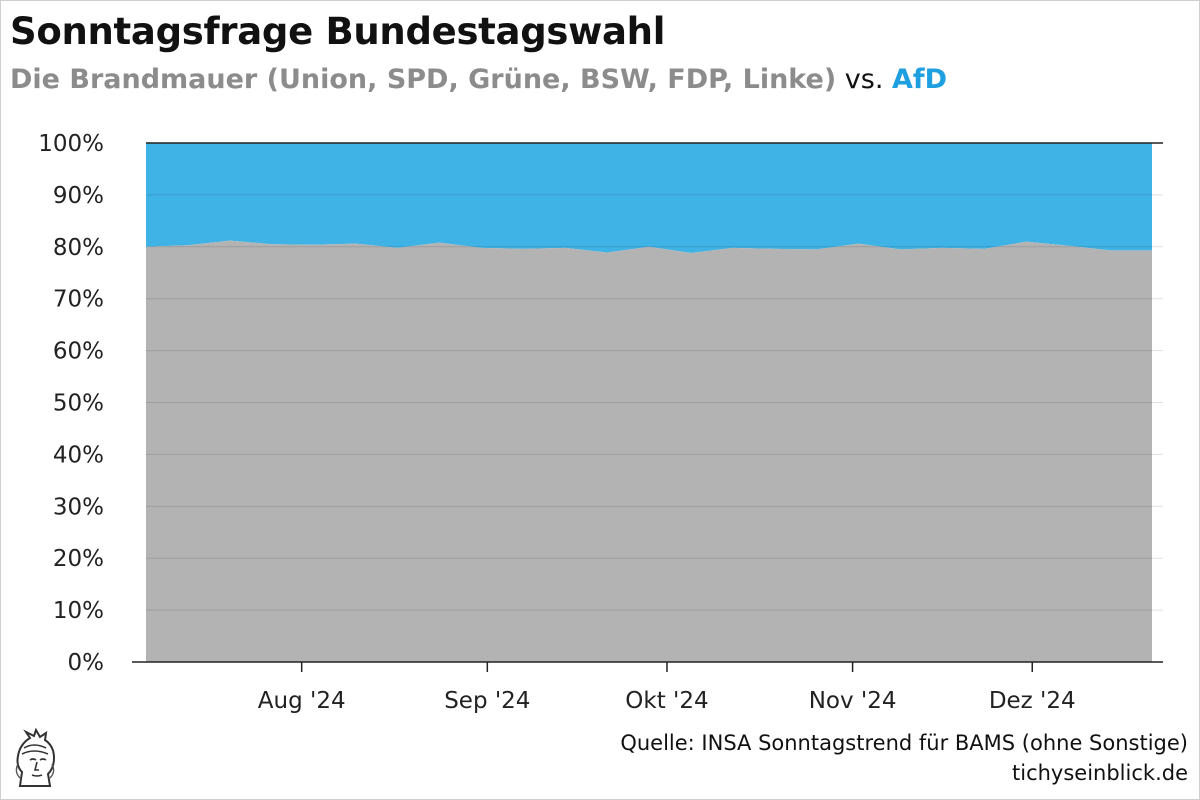  Describe the element at coordinates (864, 79) in the screenshot. I see `subtitle-vs: vs.` at that location.